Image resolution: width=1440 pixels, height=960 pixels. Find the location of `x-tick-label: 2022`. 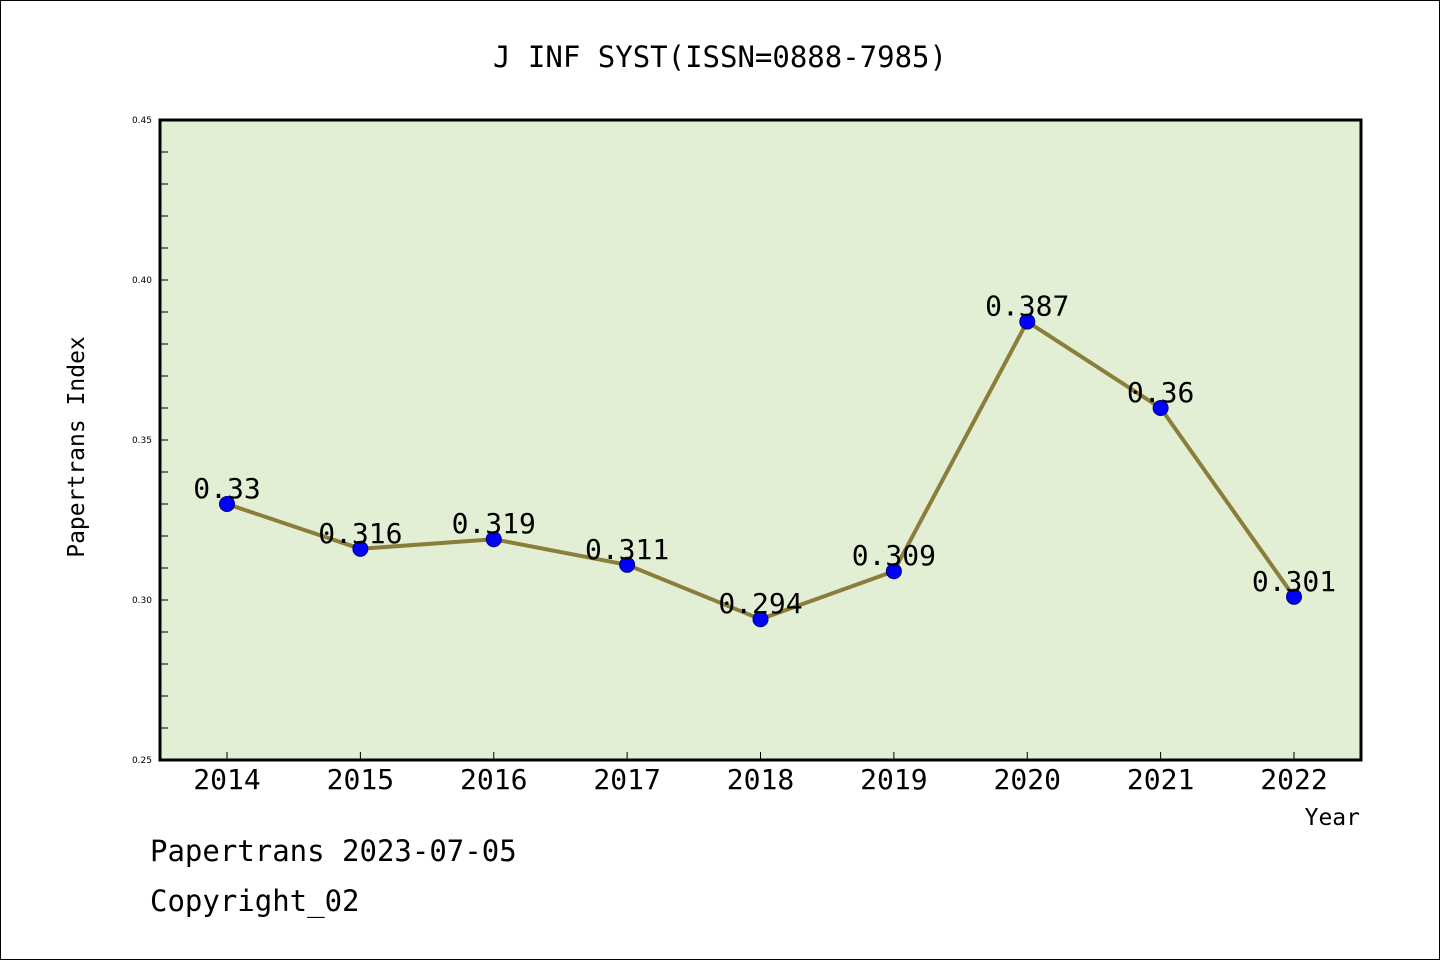

x-tick-label: 2022 is located at coordinates (1293, 779).